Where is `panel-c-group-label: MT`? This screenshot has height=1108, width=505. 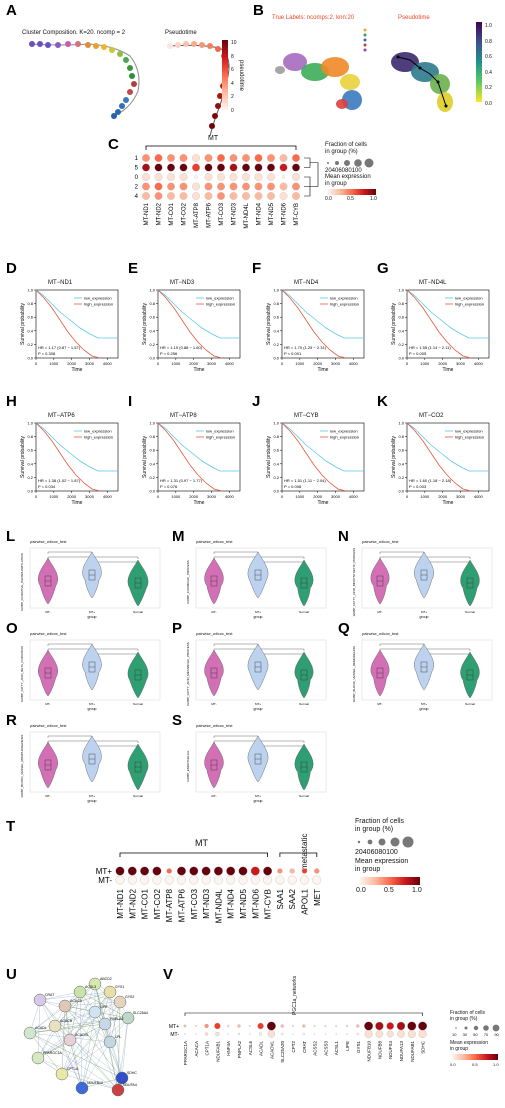
panel-c-group-label: MT is located at coordinates (213, 138).